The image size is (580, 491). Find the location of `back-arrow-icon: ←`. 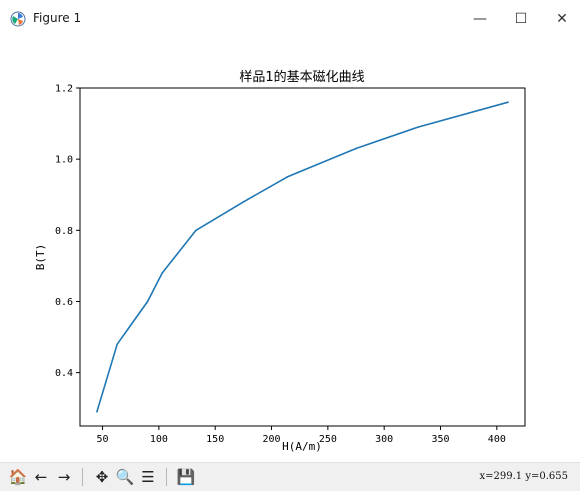

back-arrow-icon: ← is located at coordinates (41, 477).